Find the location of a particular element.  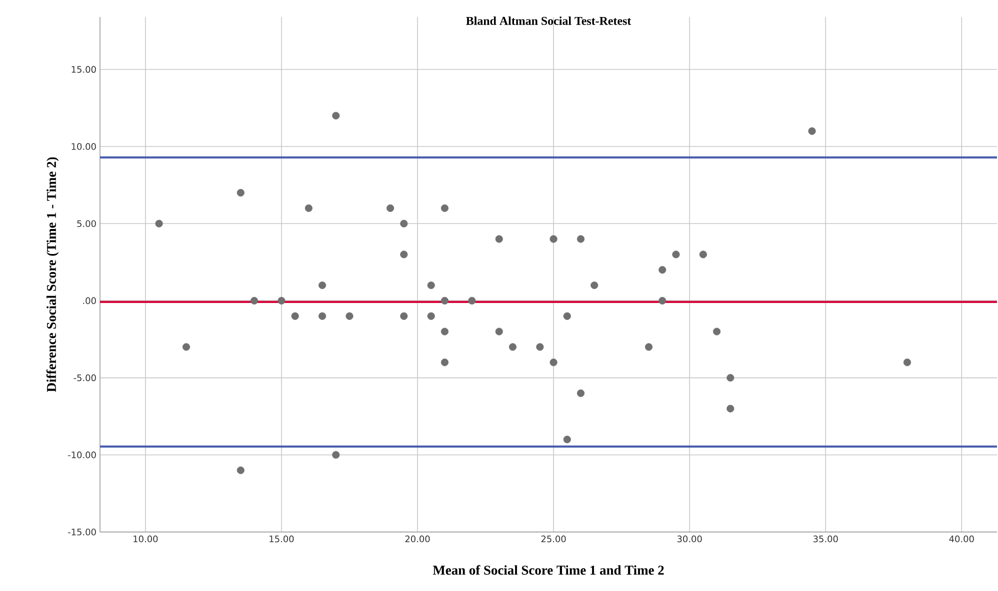

y-tick-label: .00 is located at coordinates (89, 300).